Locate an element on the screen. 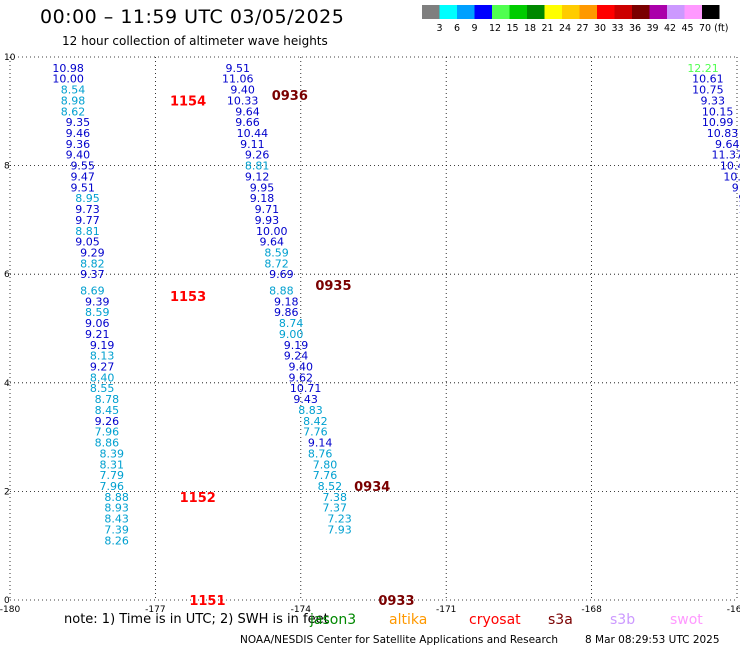 Image resolution: width=740 pixels, height=650 pixels. wave-height-value: 8.81 is located at coordinates (87, 231).